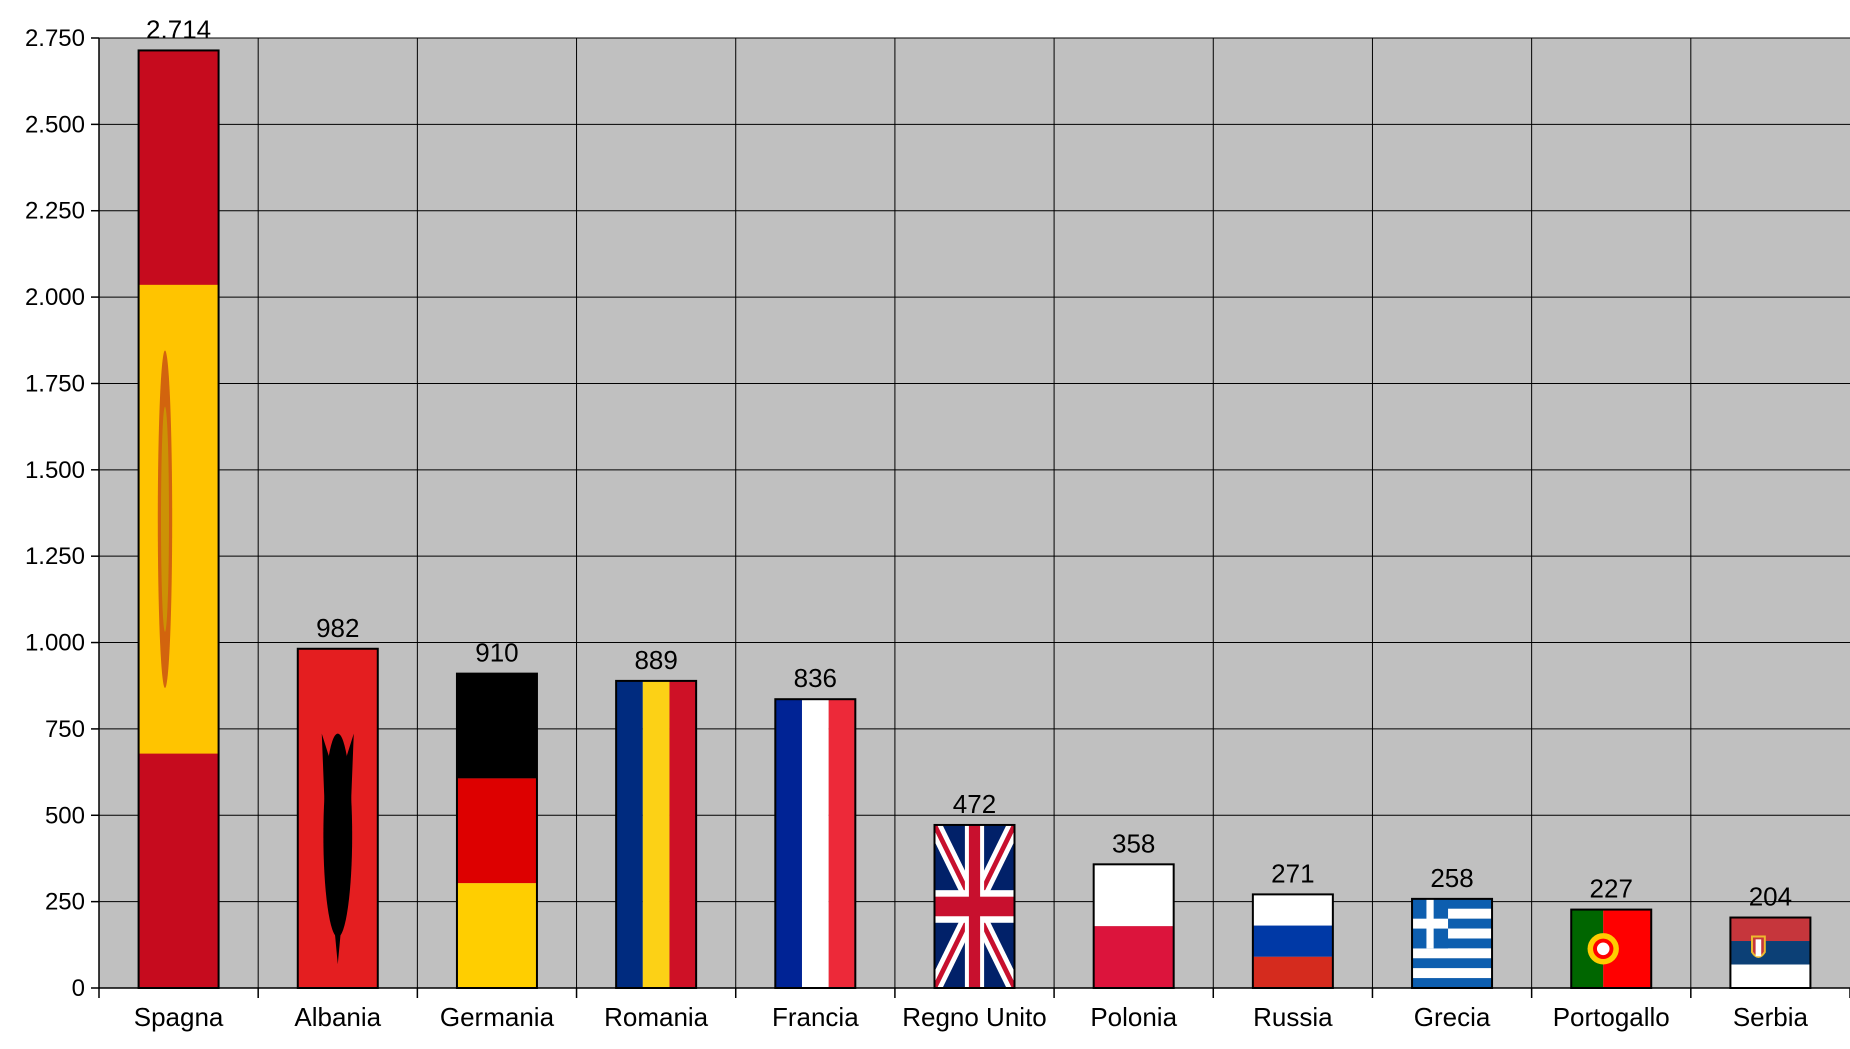 This screenshot has width=1850, height=1049. Describe the element at coordinates (178, 29) in the screenshot. I see `data-label: 2.714` at that location.